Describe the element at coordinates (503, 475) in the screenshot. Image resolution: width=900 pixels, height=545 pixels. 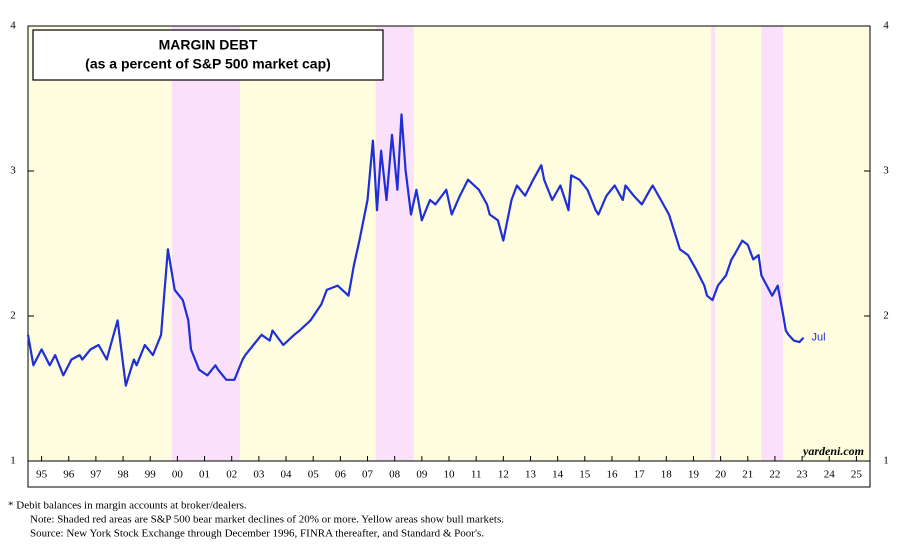
I see `x-tick-label: 12` at that location.